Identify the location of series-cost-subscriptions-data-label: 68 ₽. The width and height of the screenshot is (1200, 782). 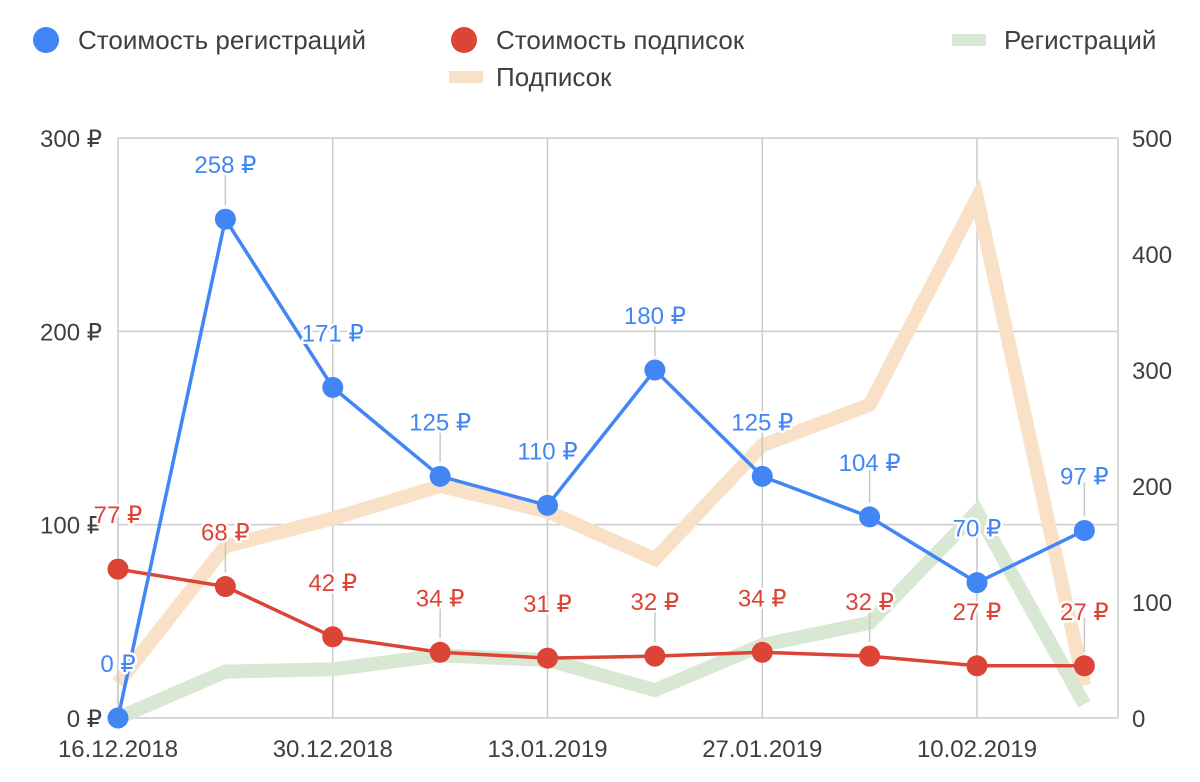
(225, 533).